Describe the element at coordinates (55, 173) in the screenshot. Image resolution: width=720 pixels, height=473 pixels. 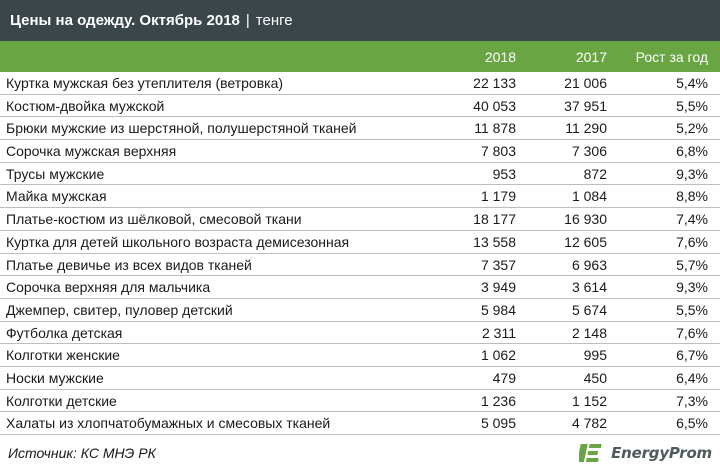
I see `row-name: Трусы мужские` at that location.